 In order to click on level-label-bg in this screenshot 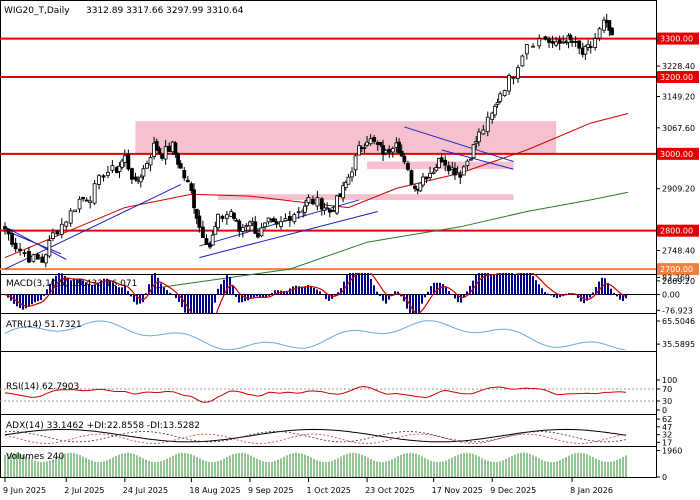, I will do `click(678, 230)`.